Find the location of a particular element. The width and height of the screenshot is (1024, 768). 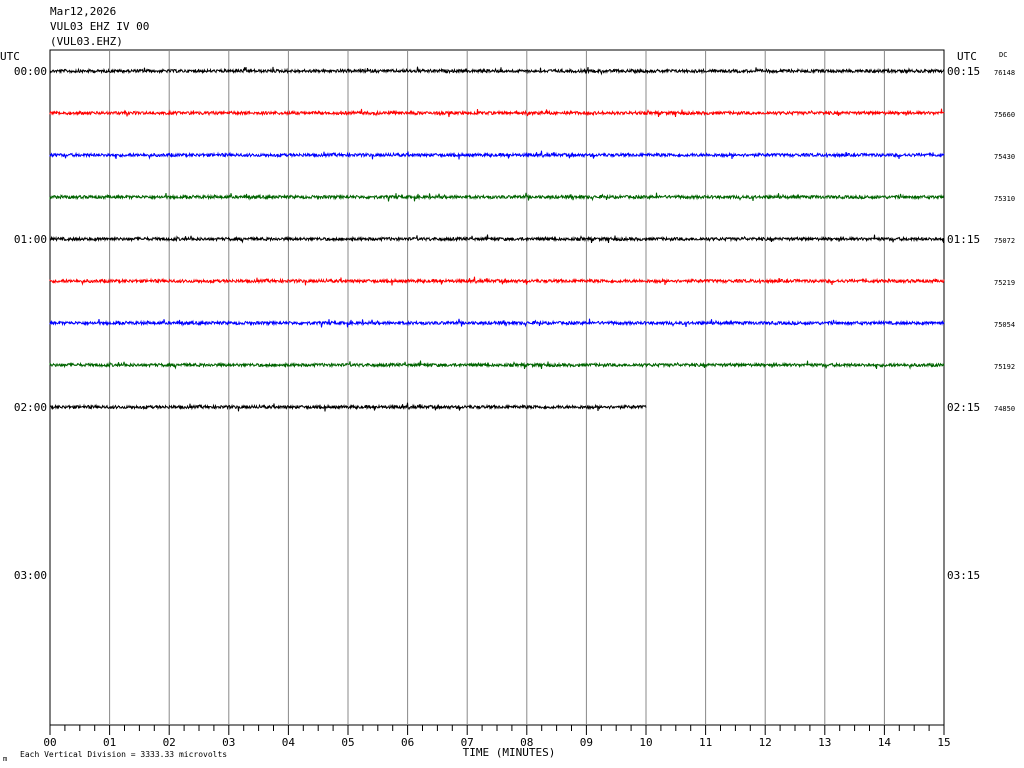

dc-value: 74850 is located at coordinates (1004, 409).